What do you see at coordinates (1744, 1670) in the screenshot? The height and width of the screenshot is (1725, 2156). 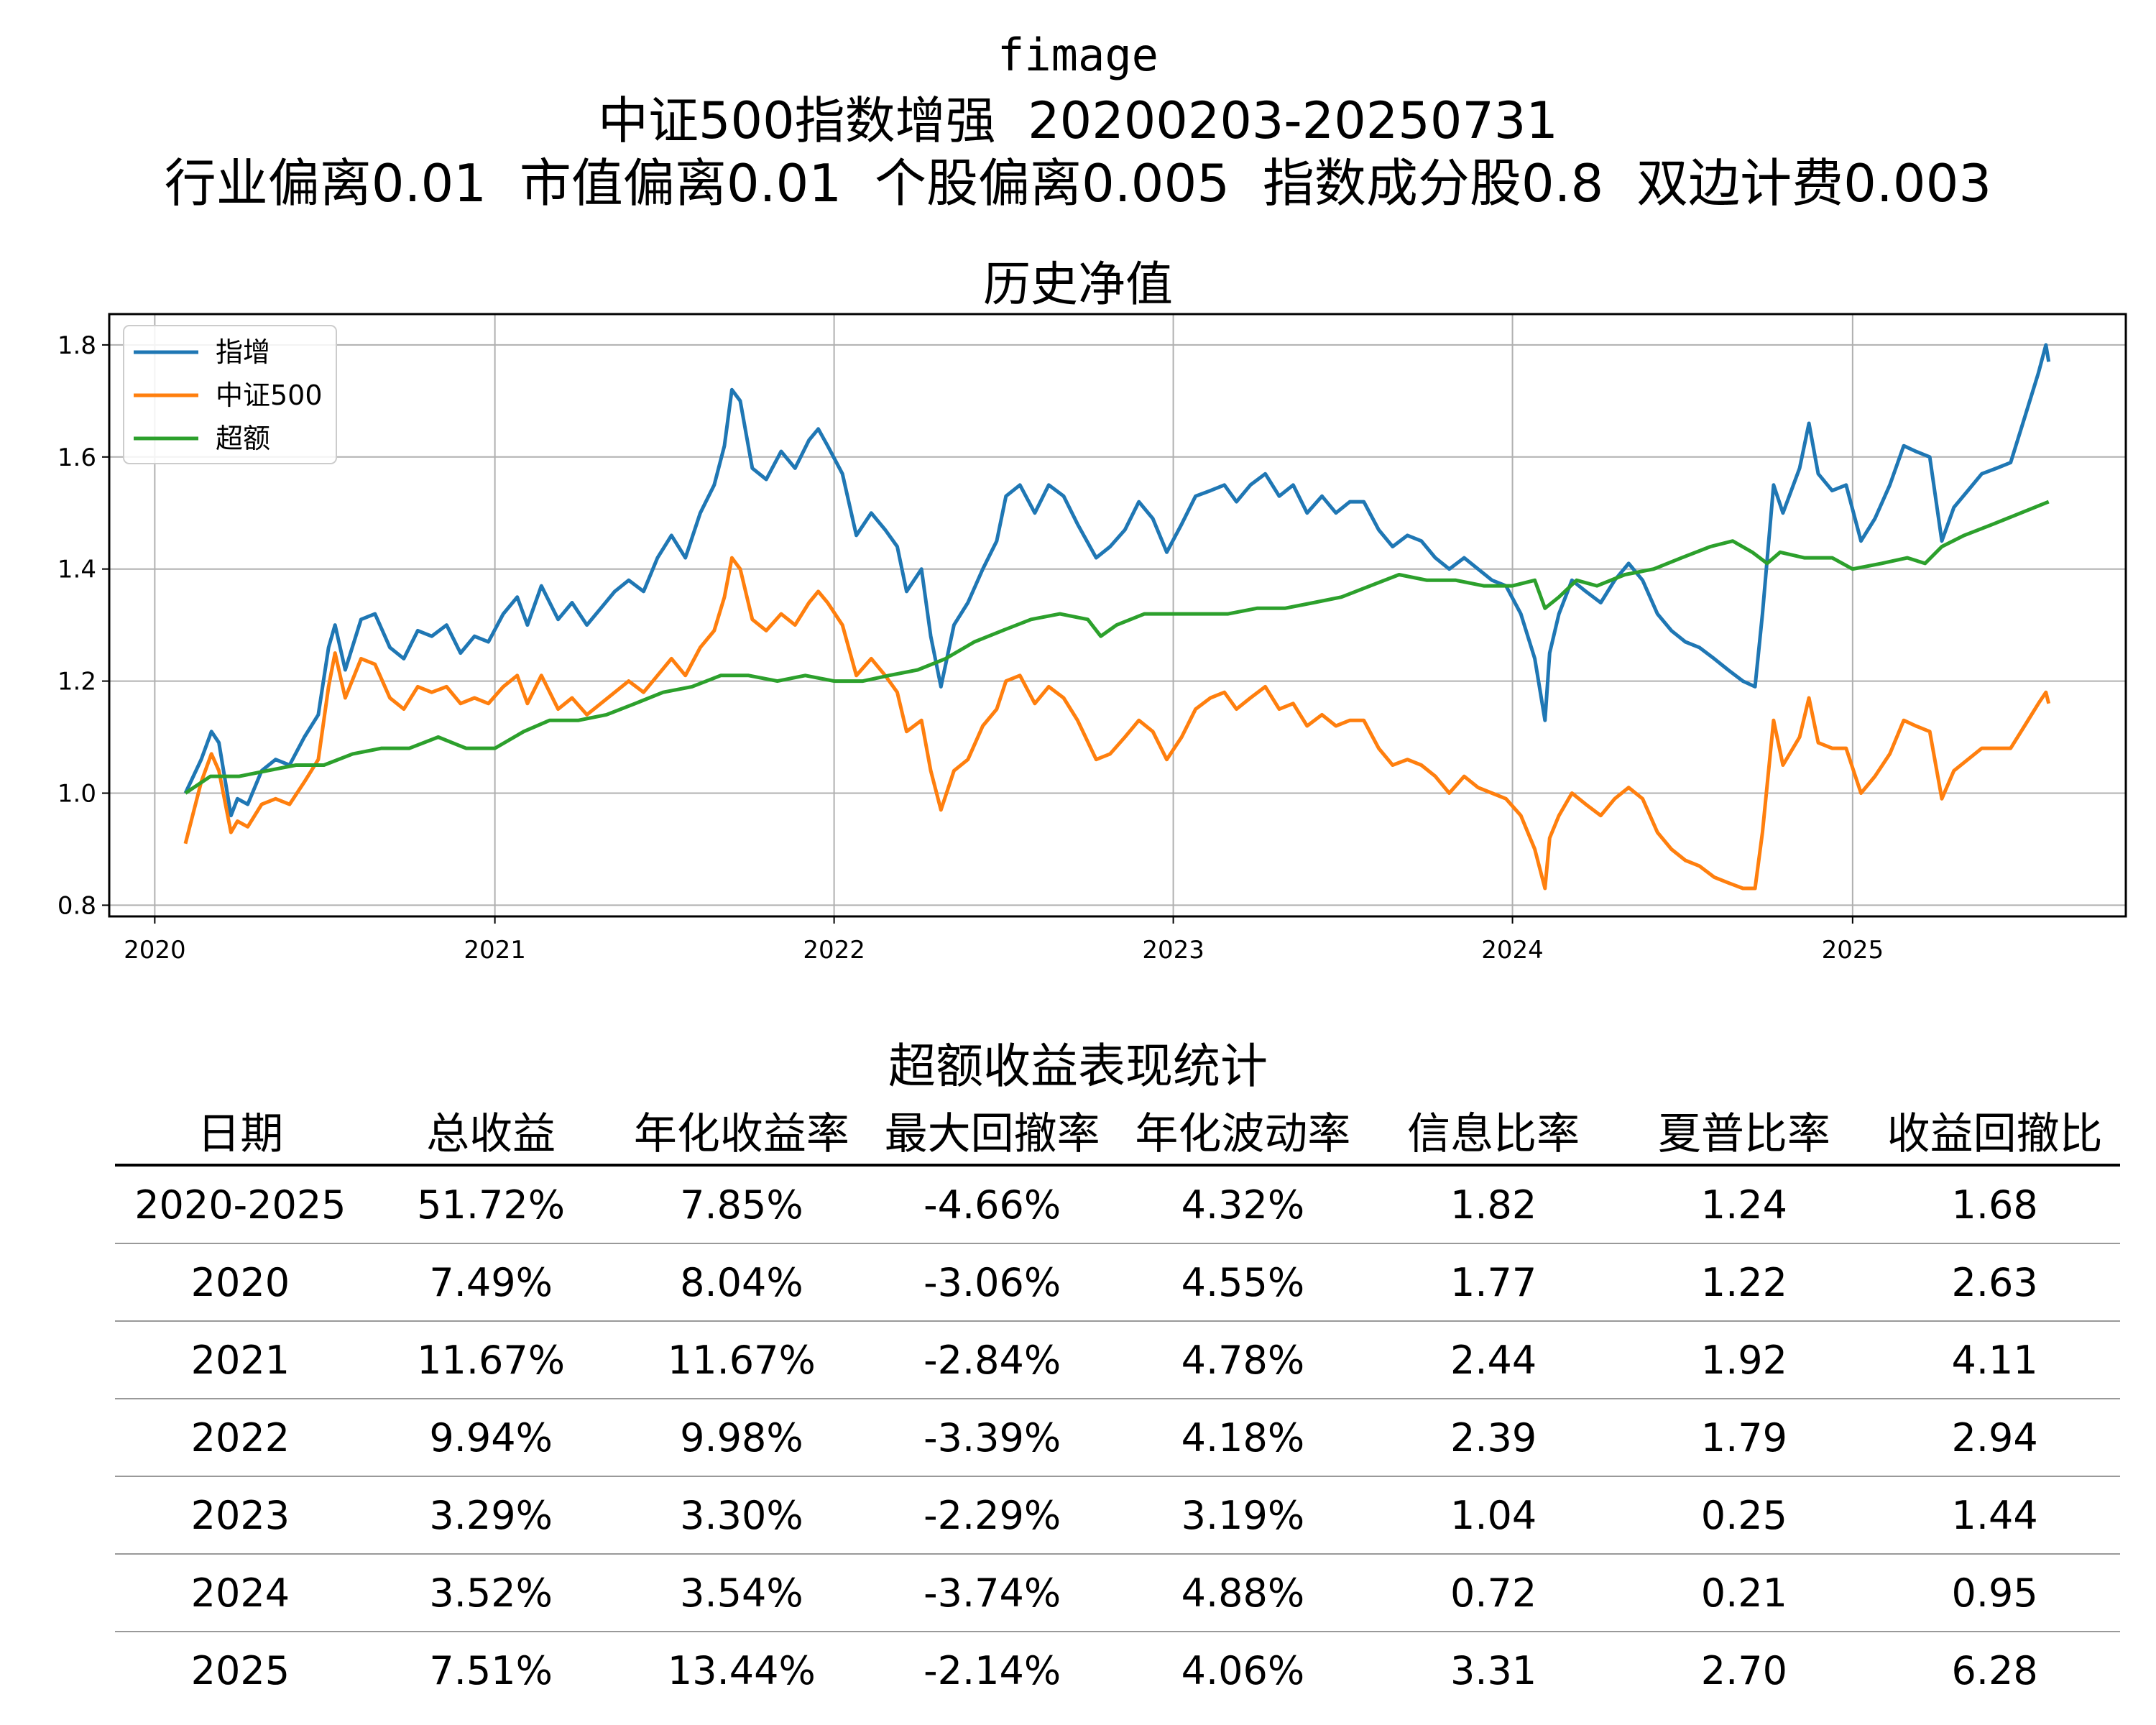 I see `table-cell: 2.70` at bounding box center [1744, 1670].